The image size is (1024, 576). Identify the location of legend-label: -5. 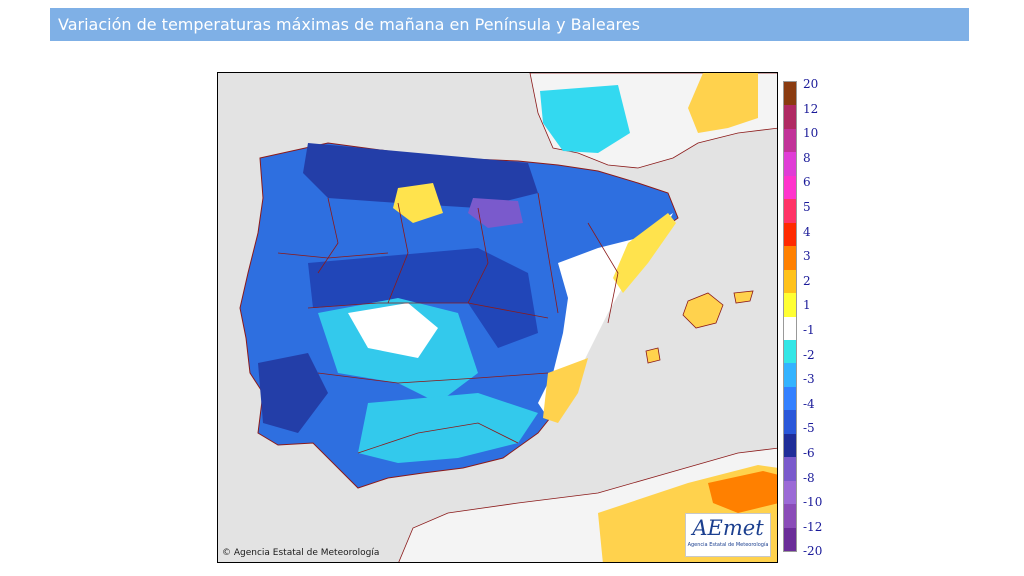
(809, 428).